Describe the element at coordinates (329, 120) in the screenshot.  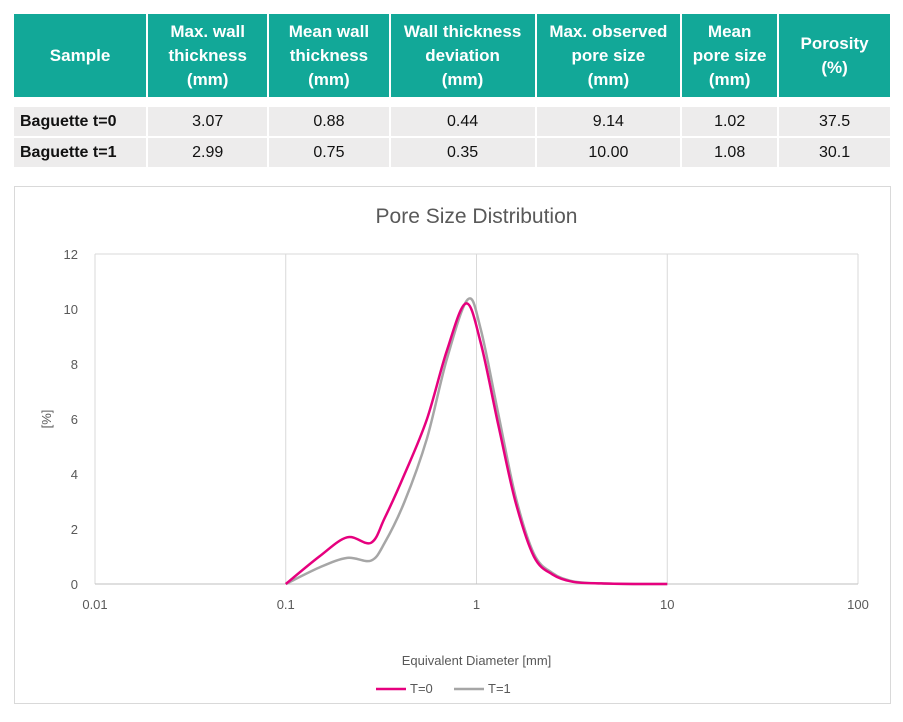
I see `table-cell: 0.88` at that location.